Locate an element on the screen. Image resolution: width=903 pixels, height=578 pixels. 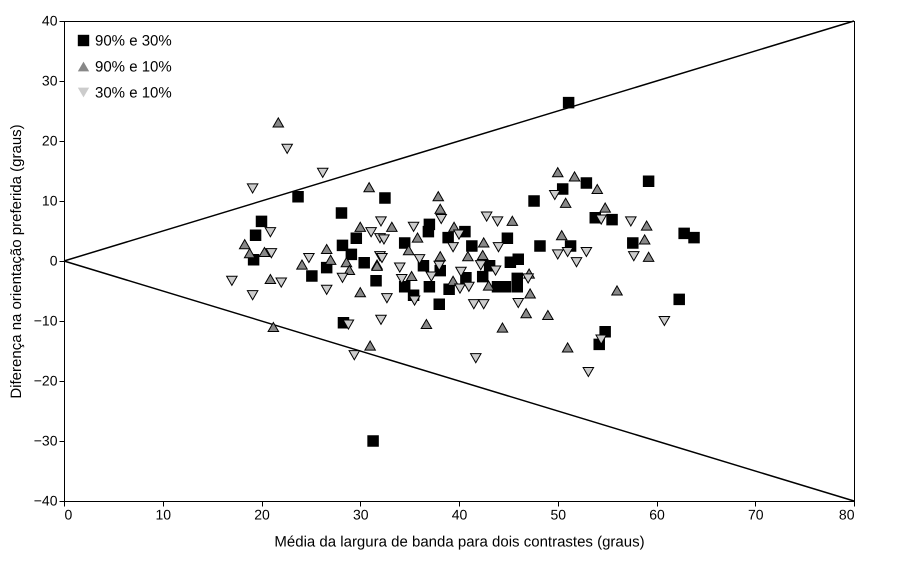
y-tick-label: 10 is located at coordinates (50, 200).